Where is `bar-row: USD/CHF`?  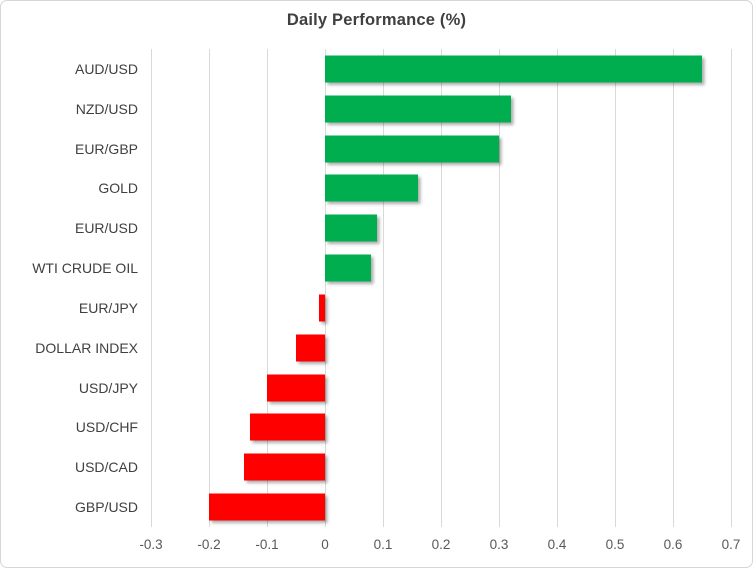
bar-row: USD/CHF is located at coordinates (366, 427).